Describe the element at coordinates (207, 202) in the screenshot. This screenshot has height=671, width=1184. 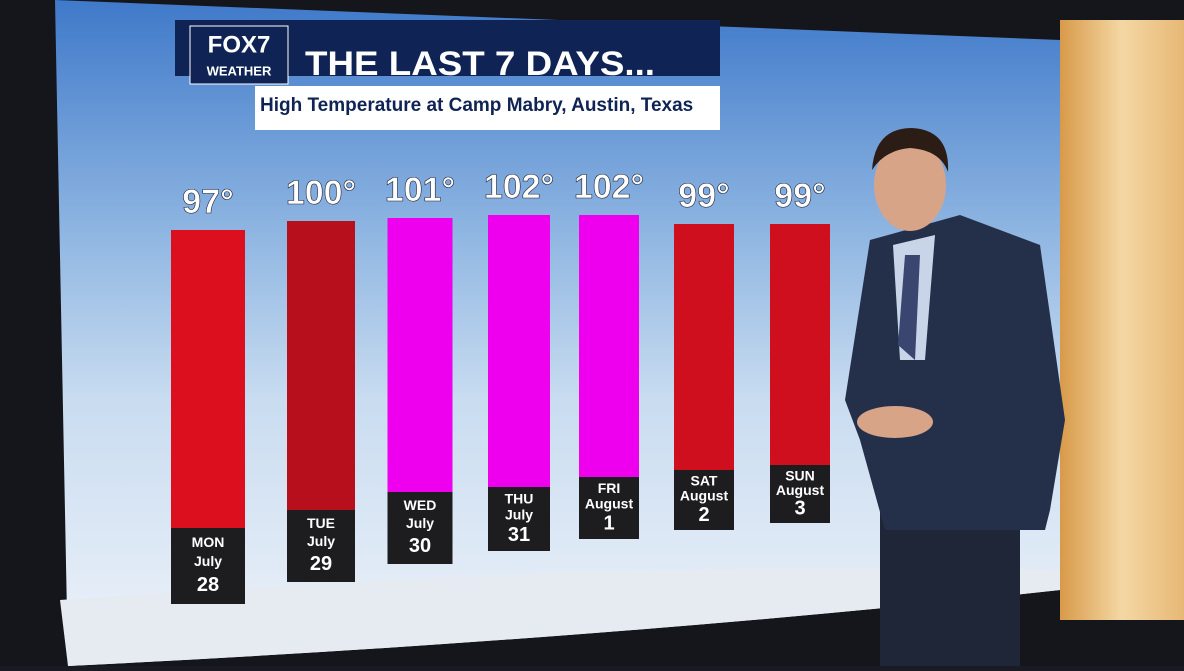
I see `value-label: 97°` at that location.